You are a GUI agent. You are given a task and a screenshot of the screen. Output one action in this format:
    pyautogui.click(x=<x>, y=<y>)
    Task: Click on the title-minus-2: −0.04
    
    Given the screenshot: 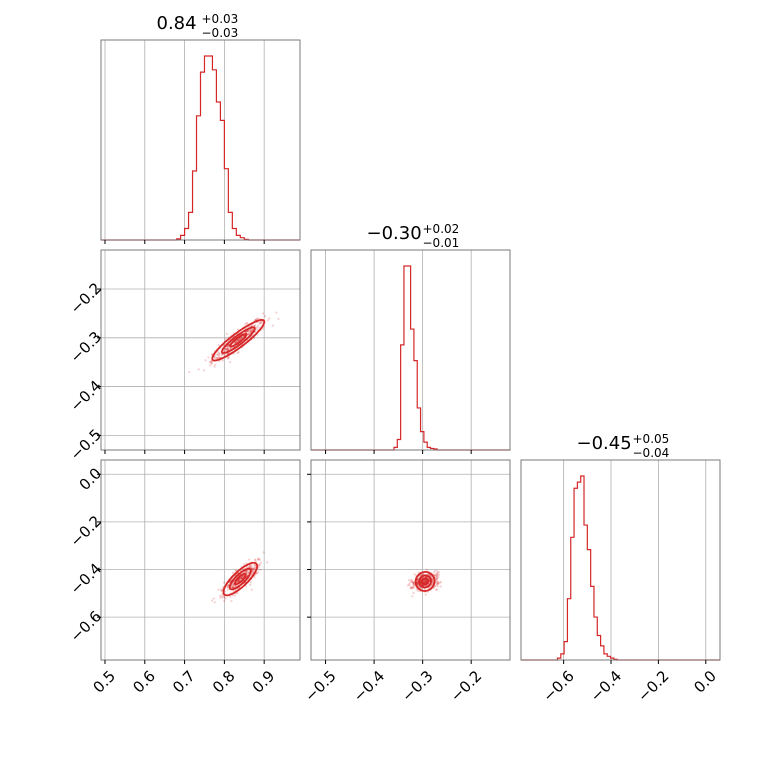 What is the action you would take?
    pyautogui.click(x=651, y=453)
    